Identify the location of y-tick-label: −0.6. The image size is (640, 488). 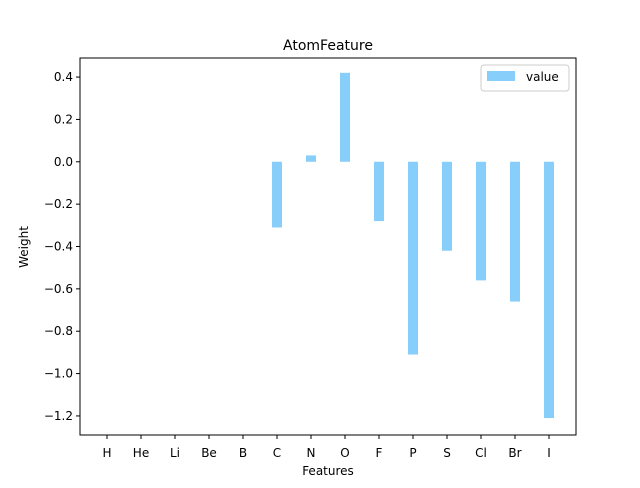
(58, 289).